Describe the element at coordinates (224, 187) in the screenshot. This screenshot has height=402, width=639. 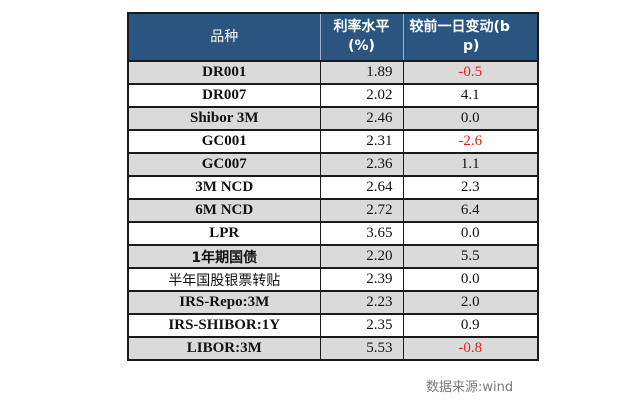
I see `instrument-name: 3M NCD` at that location.